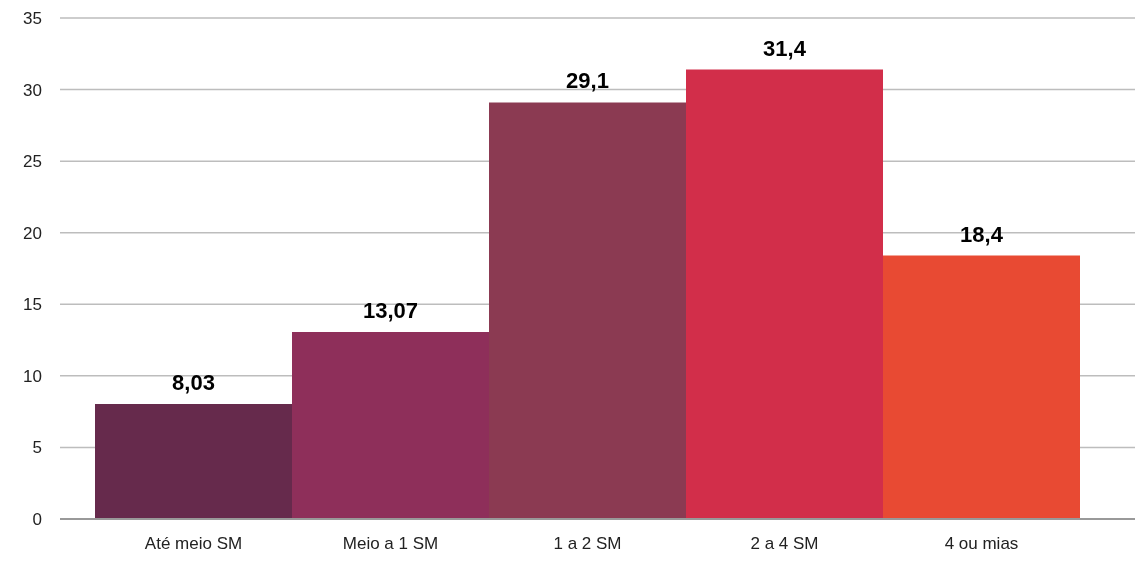  What do you see at coordinates (193, 383) in the screenshot?
I see `data-label: 8,03` at bounding box center [193, 383].